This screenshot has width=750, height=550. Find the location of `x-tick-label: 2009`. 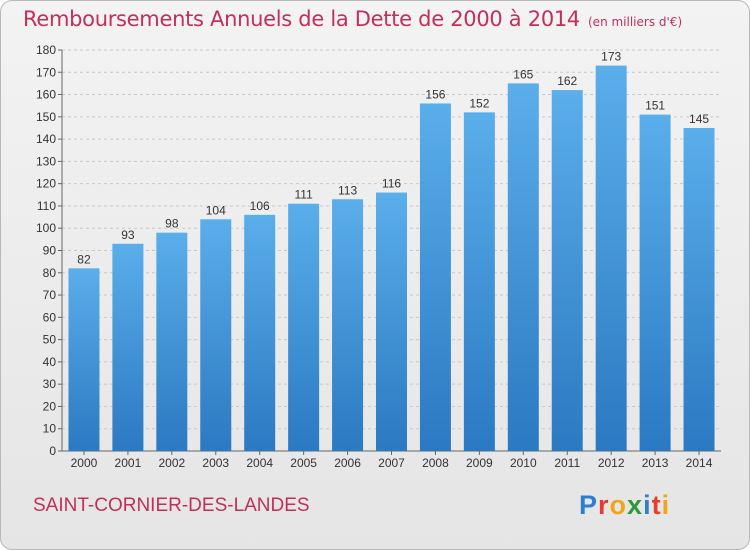

x-tick-label: 2009 is located at coordinates (479, 463).